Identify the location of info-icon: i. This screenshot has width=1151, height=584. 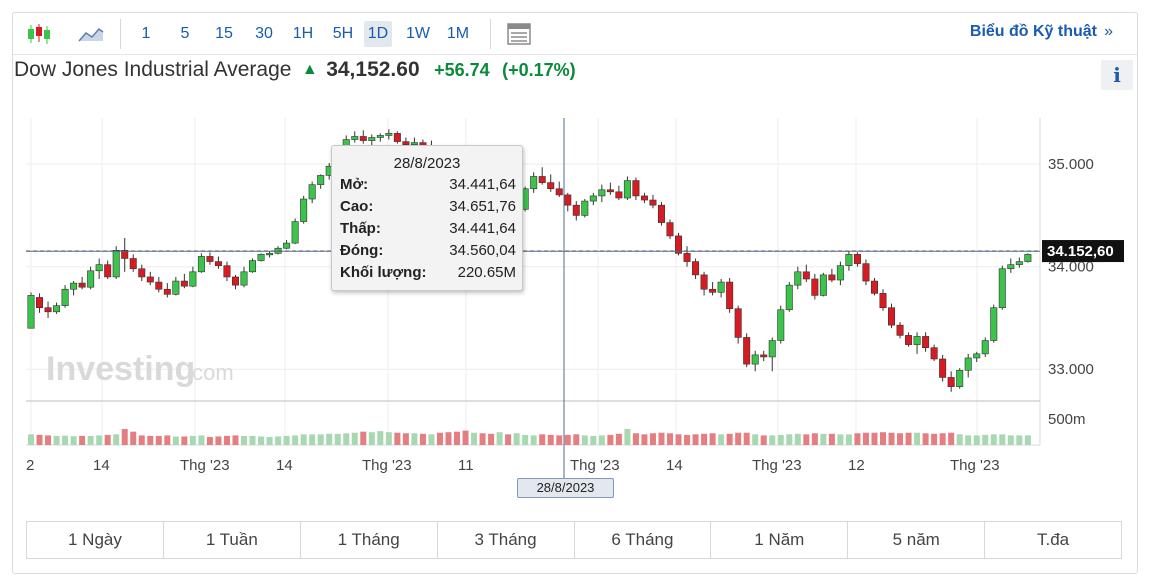
(1117, 75).